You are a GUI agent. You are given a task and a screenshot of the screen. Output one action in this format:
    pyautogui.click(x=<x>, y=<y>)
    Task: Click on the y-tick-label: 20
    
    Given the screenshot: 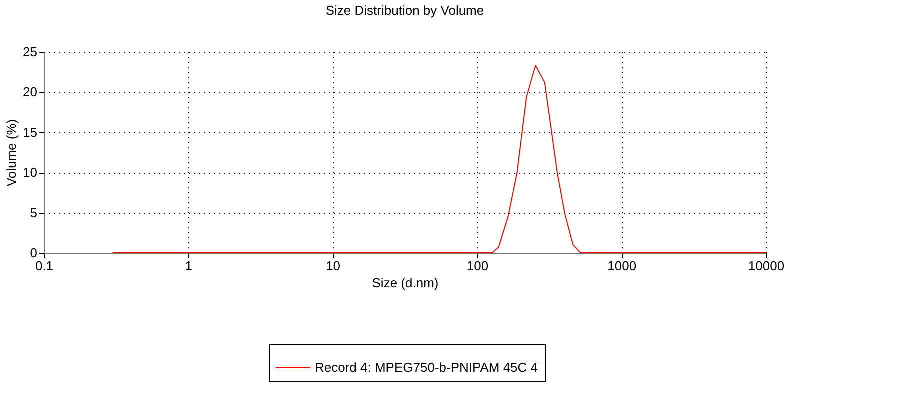 What is the action you would take?
    pyautogui.click(x=30, y=92)
    